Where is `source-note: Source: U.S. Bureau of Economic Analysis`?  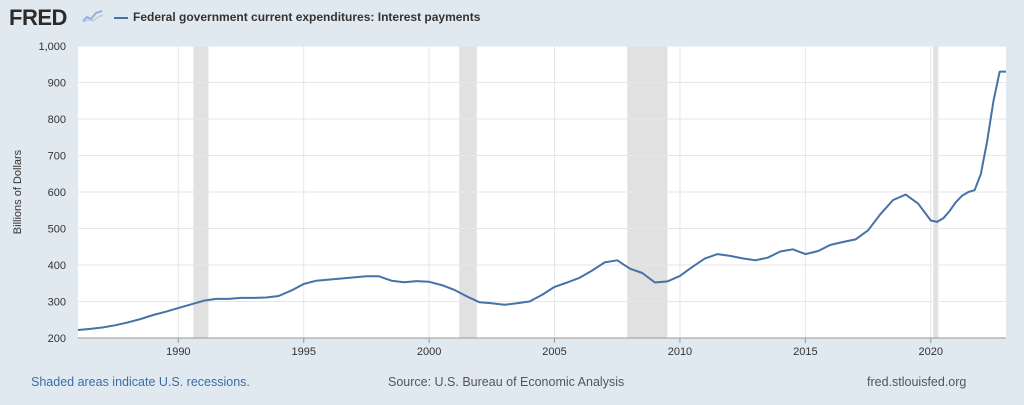 source-note: Source: U.S. Bureau of Economic Analysis is located at coordinates (506, 382).